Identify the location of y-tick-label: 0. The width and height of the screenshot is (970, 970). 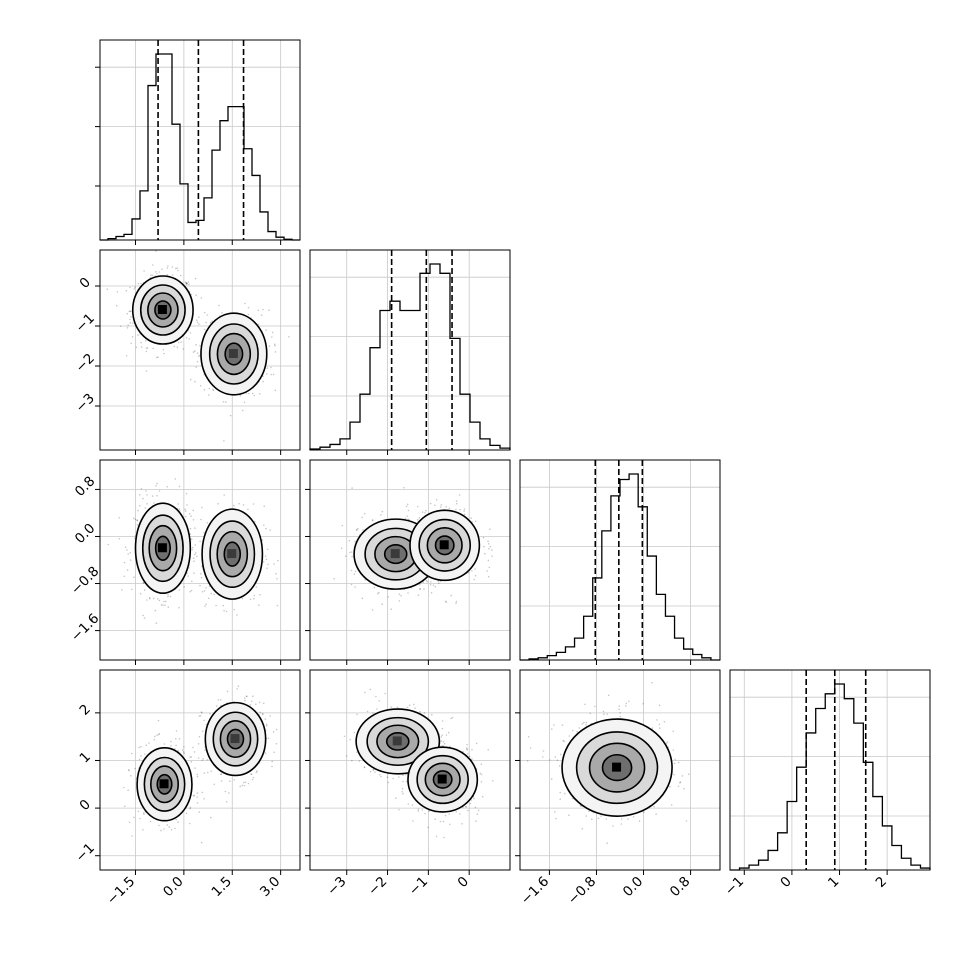
(84, 805).